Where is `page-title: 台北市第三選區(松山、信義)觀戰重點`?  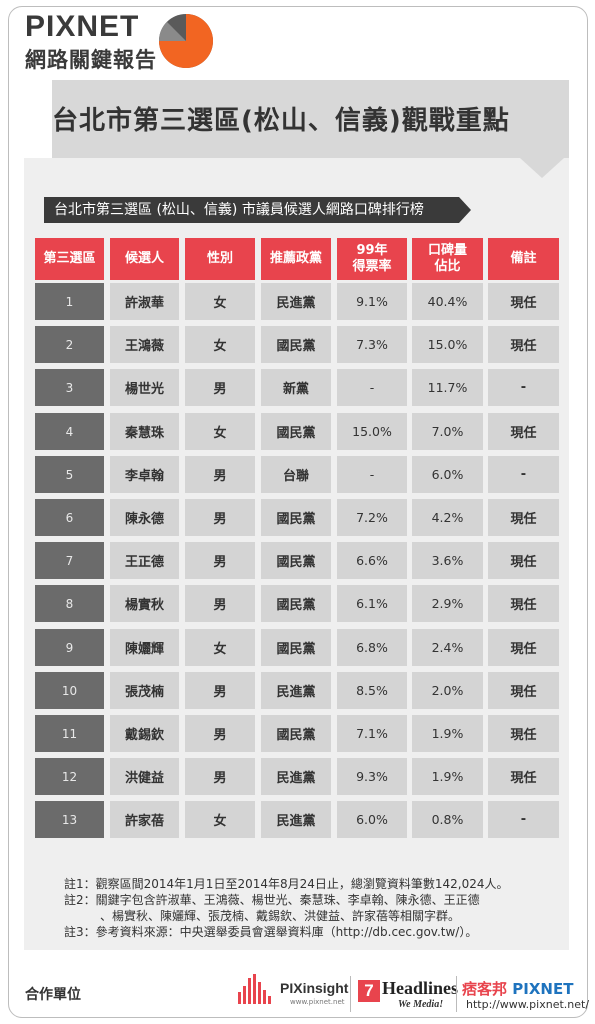
page-title: 台北市第三選區(松山、信義)觀戰重點 is located at coordinates (281, 121).